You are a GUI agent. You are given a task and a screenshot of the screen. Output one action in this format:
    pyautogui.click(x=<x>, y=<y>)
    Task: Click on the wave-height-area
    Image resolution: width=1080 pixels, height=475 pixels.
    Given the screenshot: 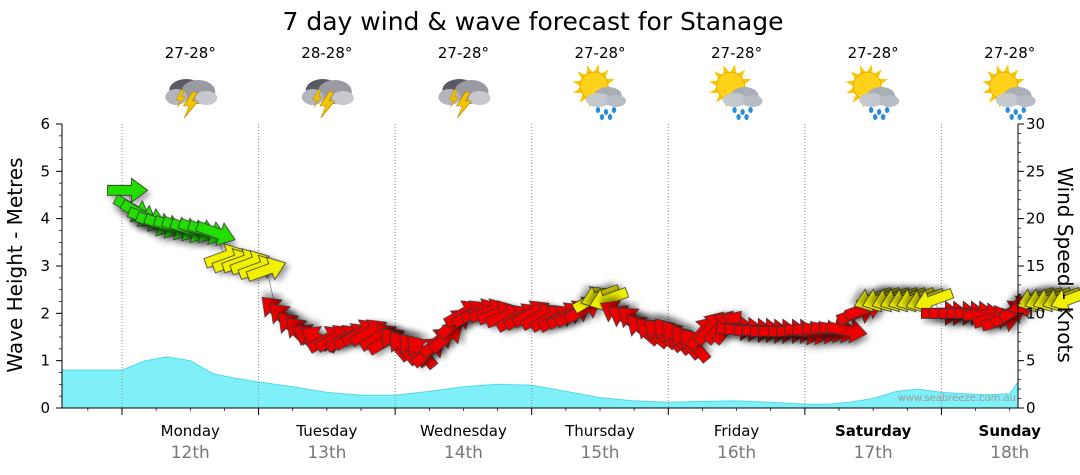 What is the action you would take?
    pyautogui.click(x=540, y=382)
    